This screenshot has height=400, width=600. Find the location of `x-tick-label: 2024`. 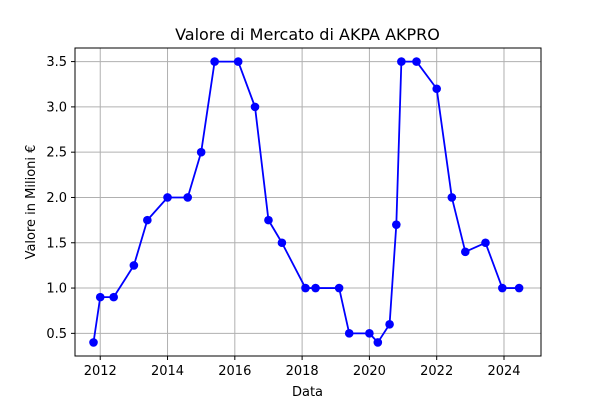

x-tick-label: 2024 is located at coordinates (503, 371).